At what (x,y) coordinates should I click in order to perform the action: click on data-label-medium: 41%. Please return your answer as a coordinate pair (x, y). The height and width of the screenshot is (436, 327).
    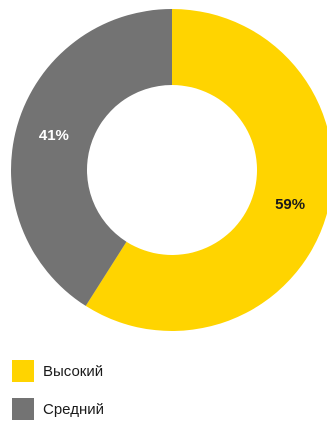
    Looking at the image, I should click on (54, 135).